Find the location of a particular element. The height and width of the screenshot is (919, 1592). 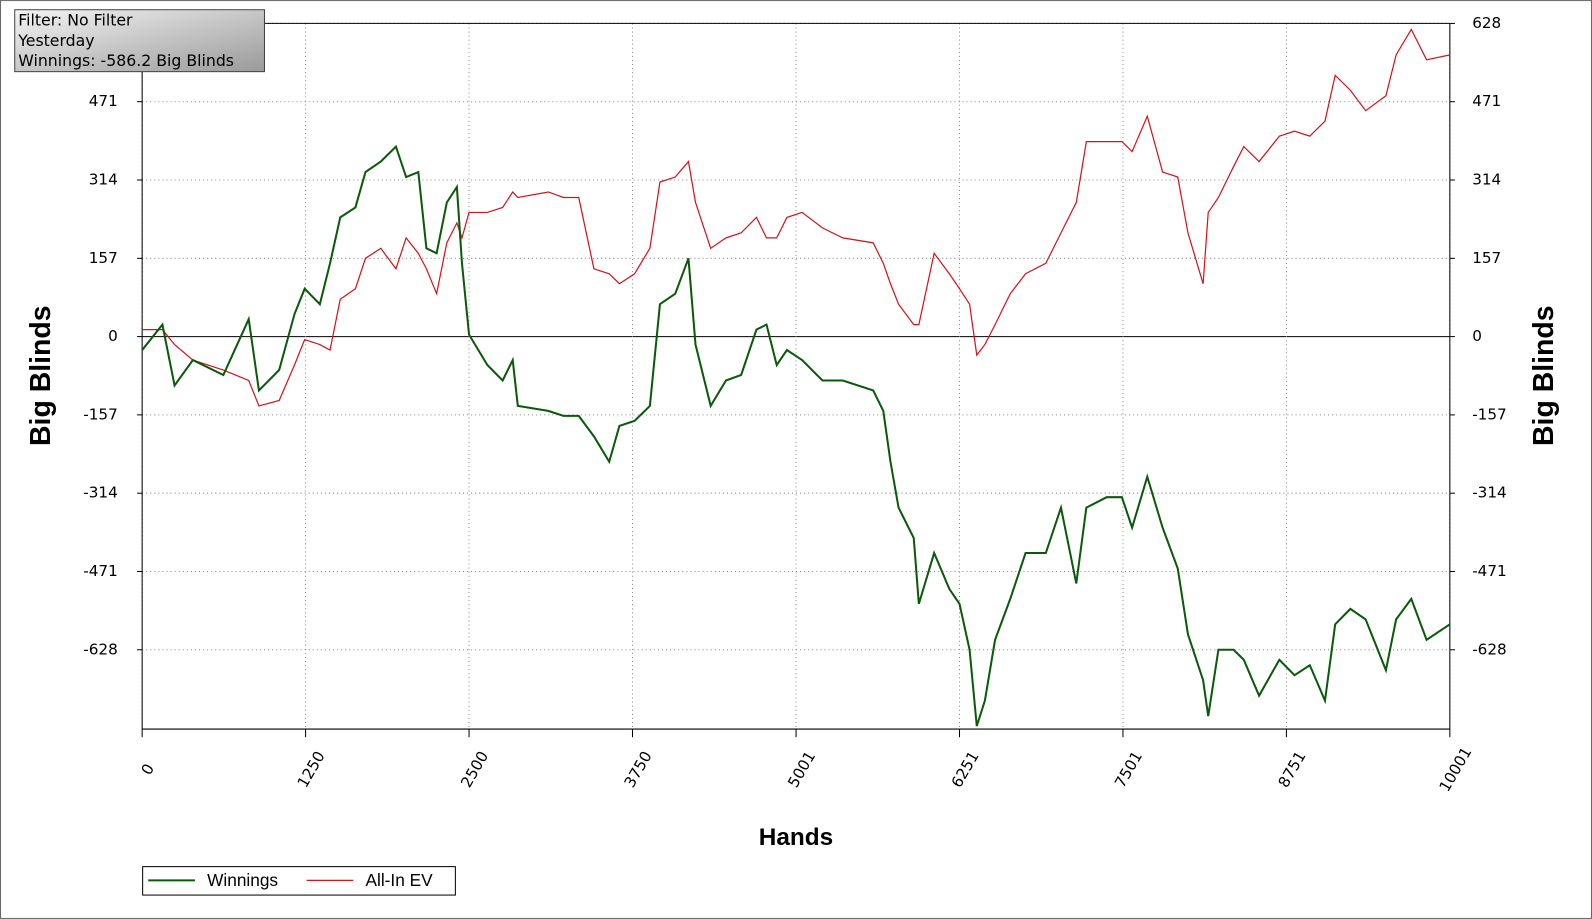

y-tick-label: 471 is located at coordinates (103, 101).